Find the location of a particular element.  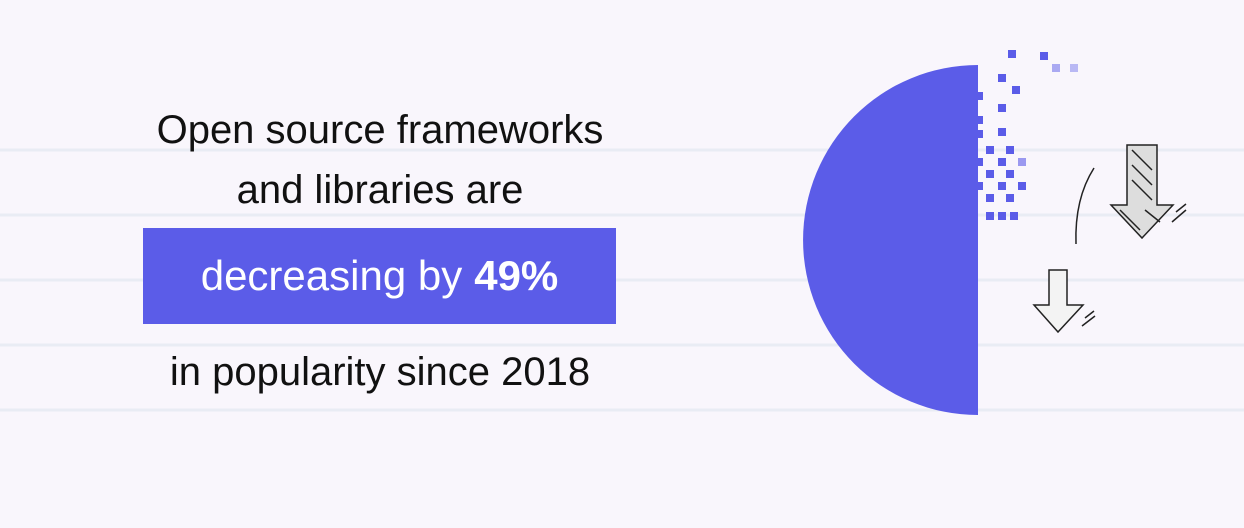

half-circle is located at coordinates (890, 240).